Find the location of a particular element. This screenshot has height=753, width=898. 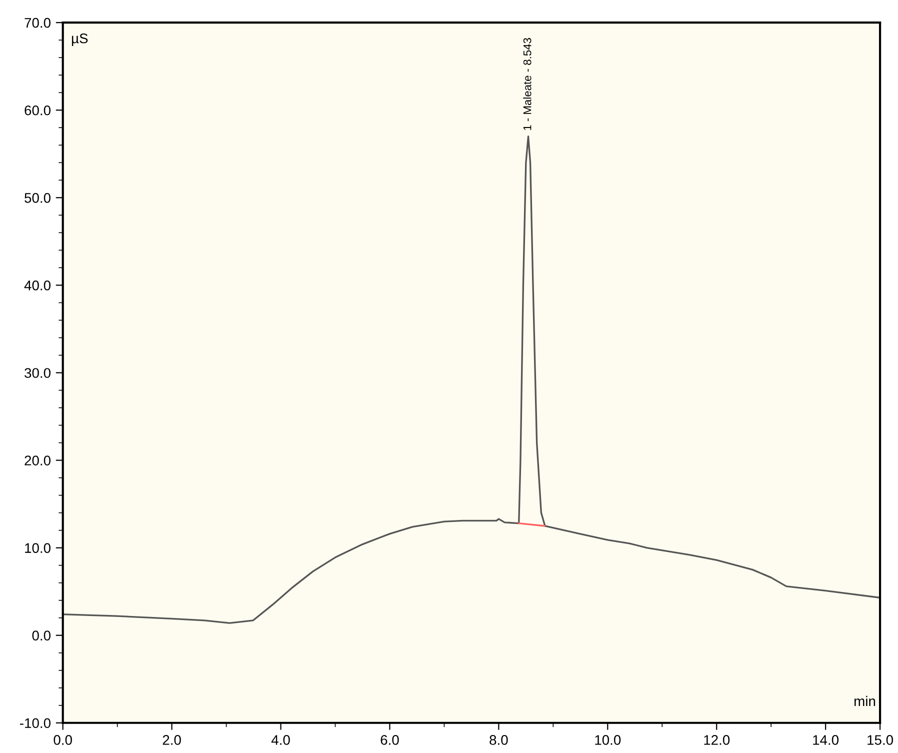

x-tick-label: 12.0 is located at coordinates (717, 740).